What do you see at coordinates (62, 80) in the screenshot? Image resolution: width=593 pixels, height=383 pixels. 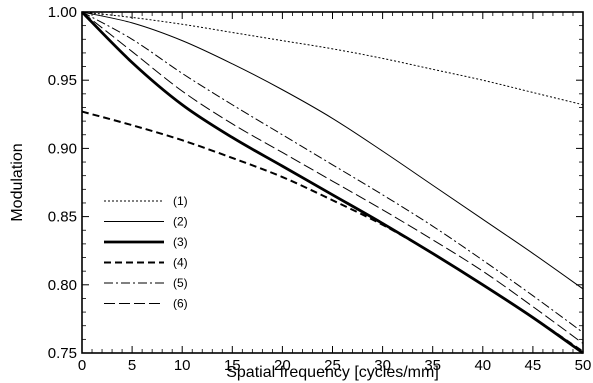 I see `y-tick-label: 0.95` at bounding box center [62, 80].